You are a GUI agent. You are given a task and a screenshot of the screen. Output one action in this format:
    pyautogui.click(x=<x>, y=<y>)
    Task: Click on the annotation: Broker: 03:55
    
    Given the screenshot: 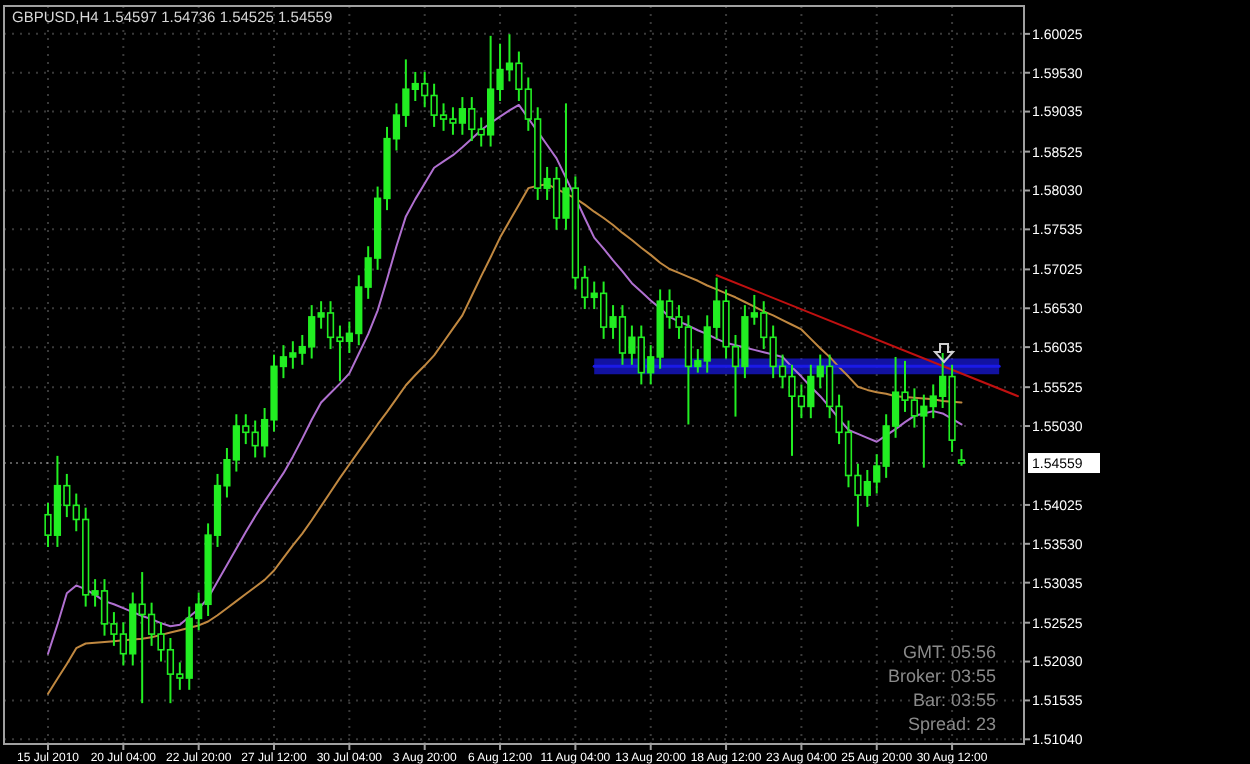 What is the action you would take?
    pyautogui.click(x=941, y=676)
    